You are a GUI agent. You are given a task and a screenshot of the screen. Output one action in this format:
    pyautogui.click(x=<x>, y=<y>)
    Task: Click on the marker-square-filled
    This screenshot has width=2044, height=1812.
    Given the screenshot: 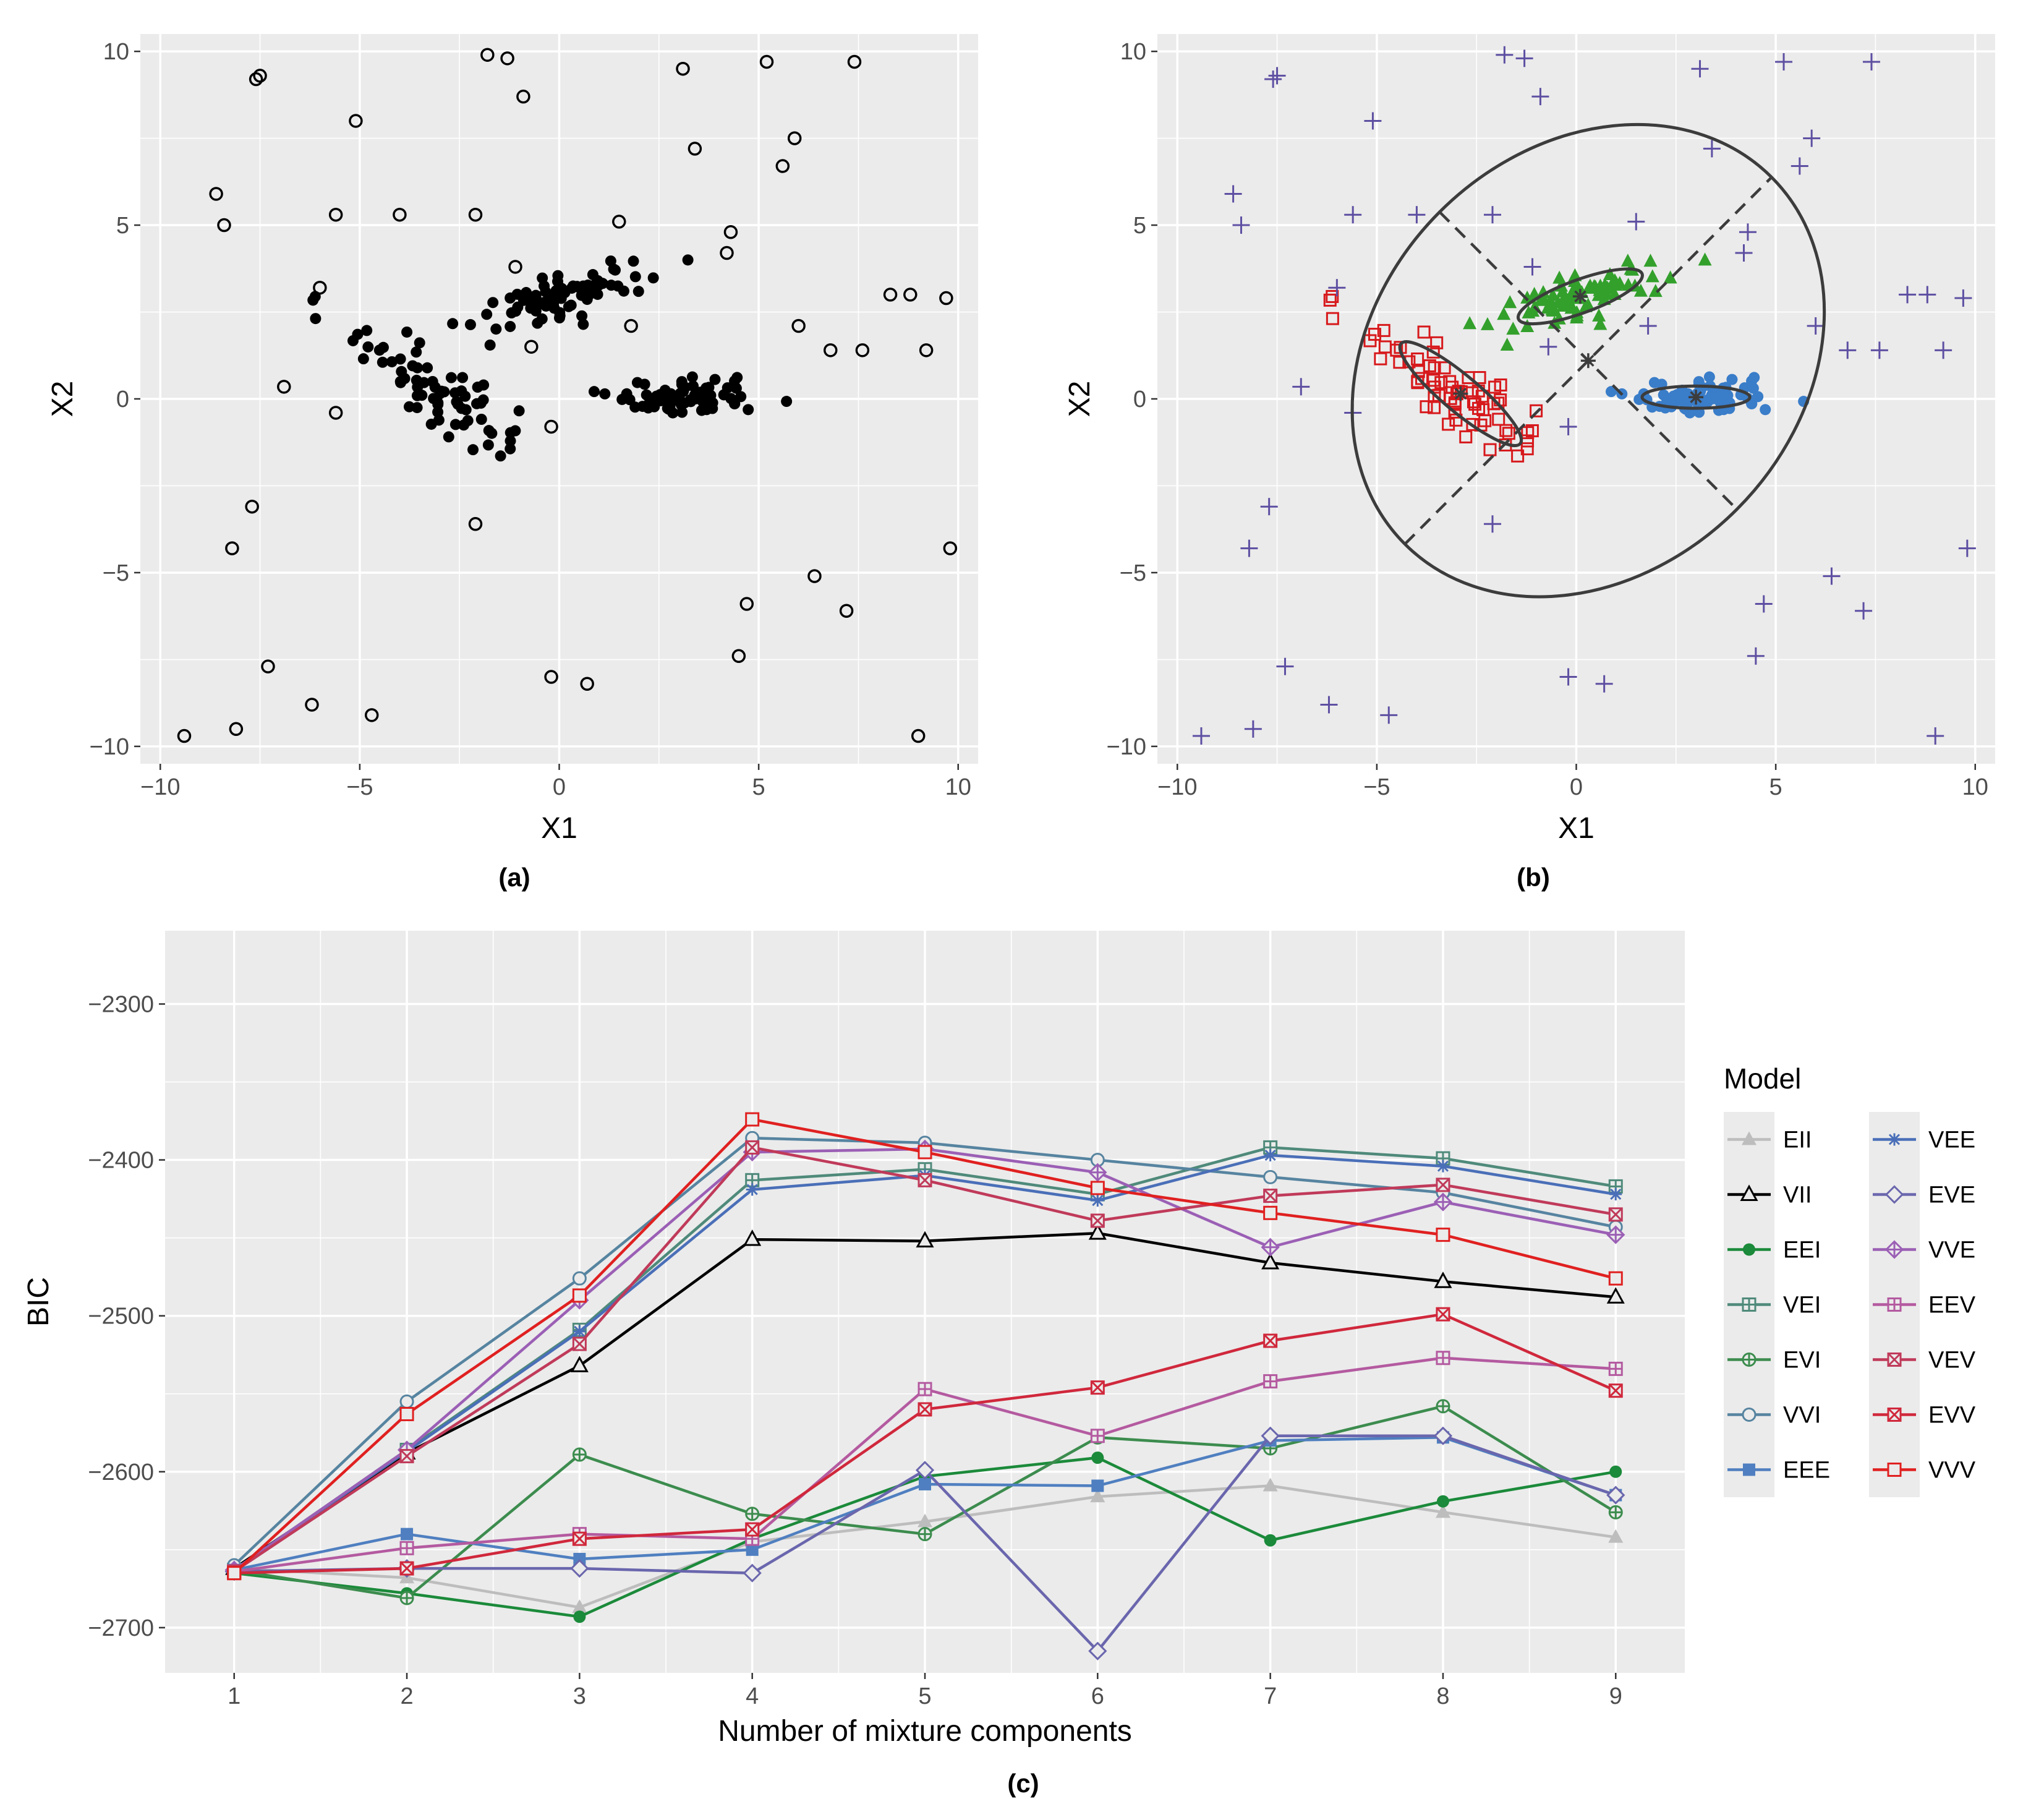 What is the action you would take?
    pyautogui.click(x=407, y=1535)
    